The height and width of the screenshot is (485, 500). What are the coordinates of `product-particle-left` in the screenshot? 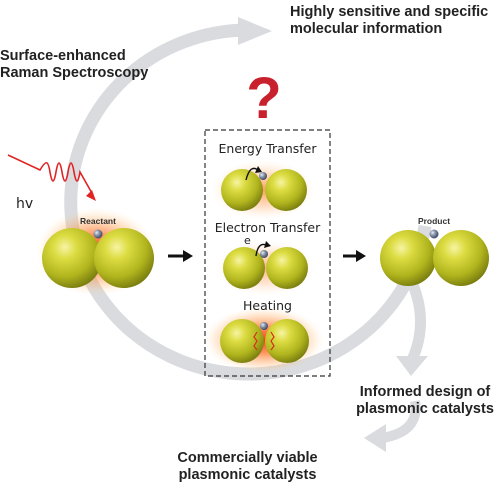 It's located at (408, 258).